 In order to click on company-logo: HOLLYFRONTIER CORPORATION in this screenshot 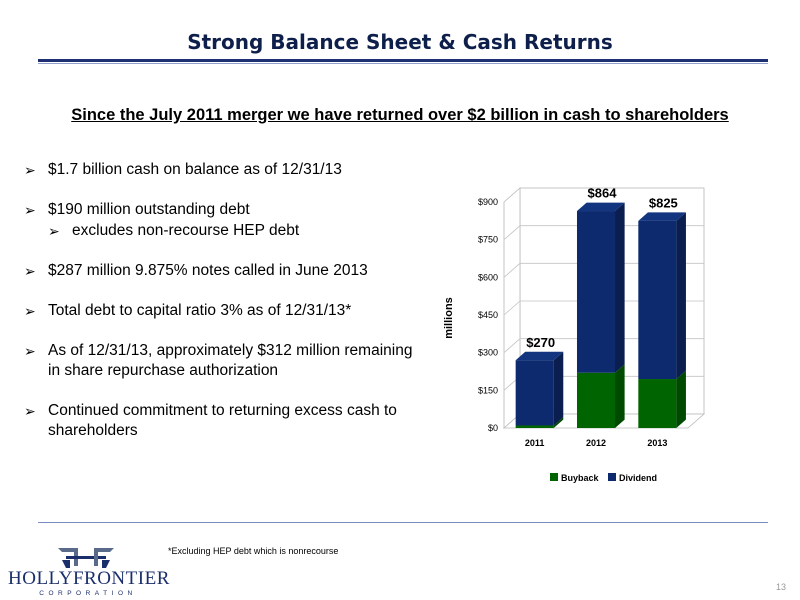, I will do `click(88, 573)`.